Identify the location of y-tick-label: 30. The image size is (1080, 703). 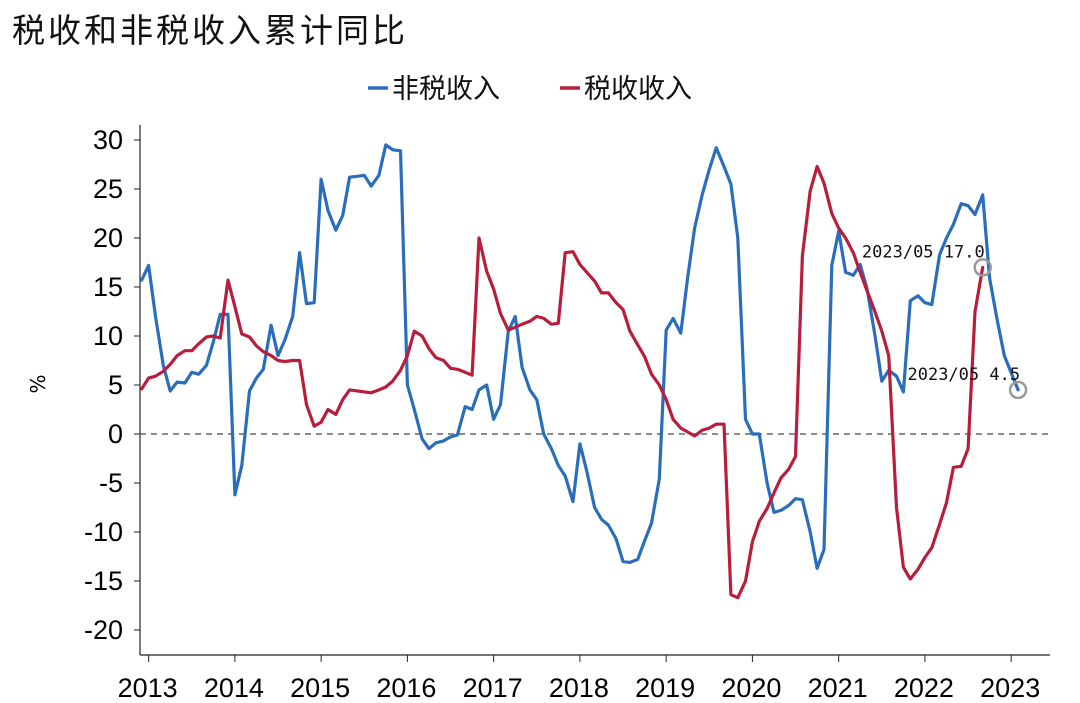
(108, 140).